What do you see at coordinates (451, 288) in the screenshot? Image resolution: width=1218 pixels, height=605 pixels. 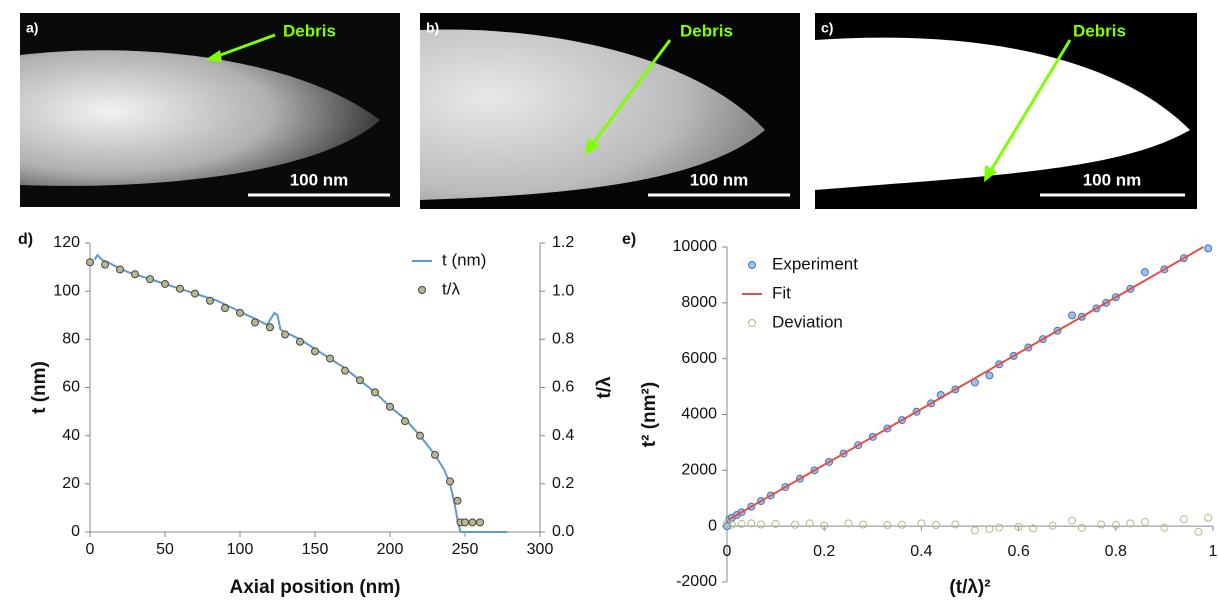 I see `legend-label: t/λ` at bounding box center [451, 288].